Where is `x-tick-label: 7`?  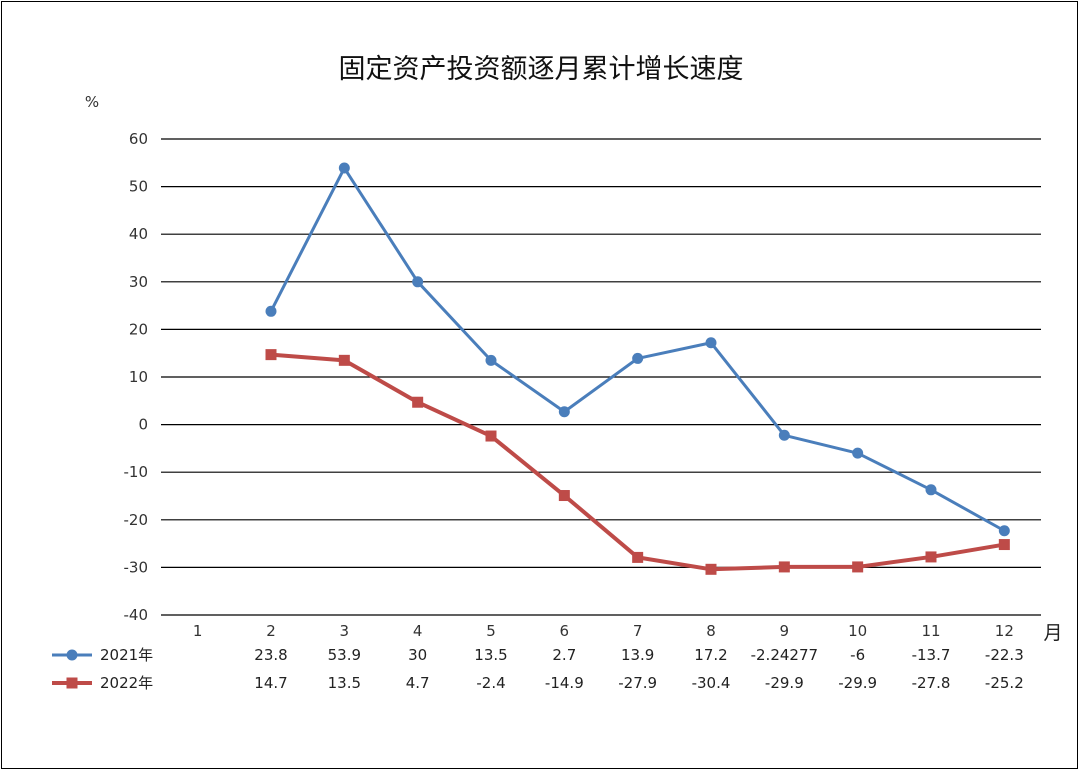 x-tick-label: 7 is located at coordinates (638, 631).